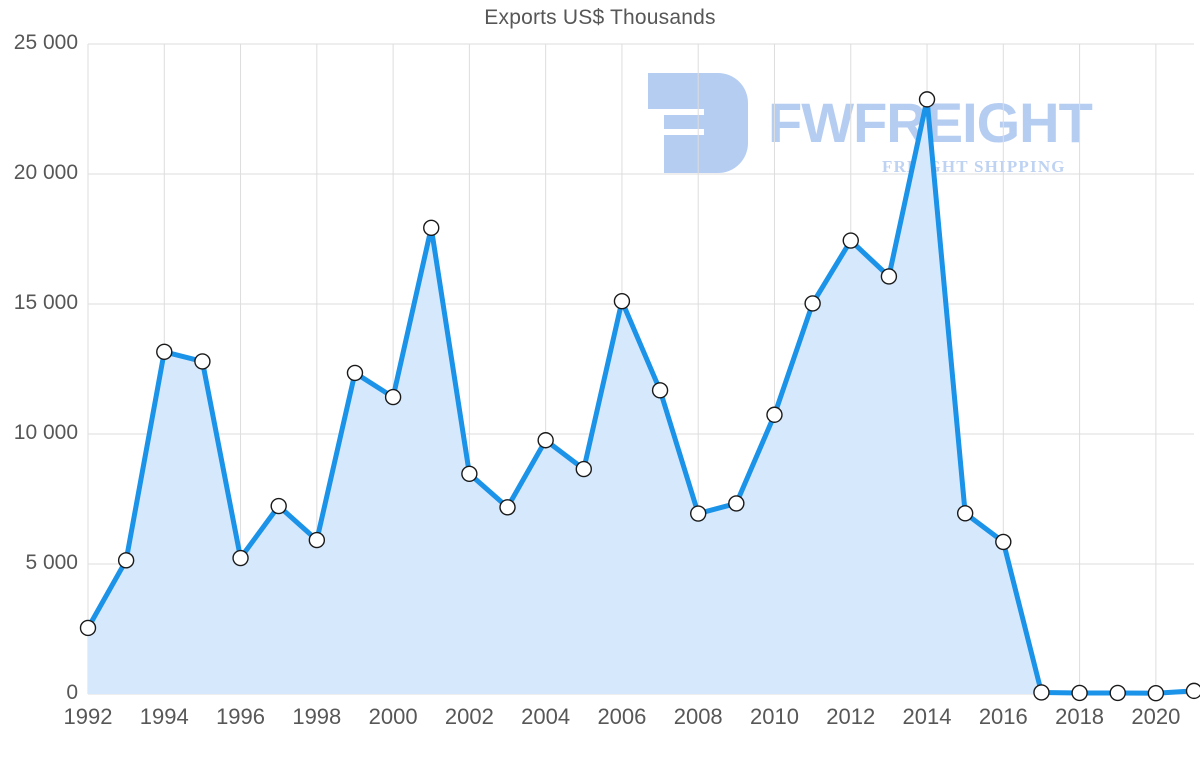 This screenshot has width=1200, height=763. I want to click on y-axis-tick-label: 5 000, so click(51, 562).